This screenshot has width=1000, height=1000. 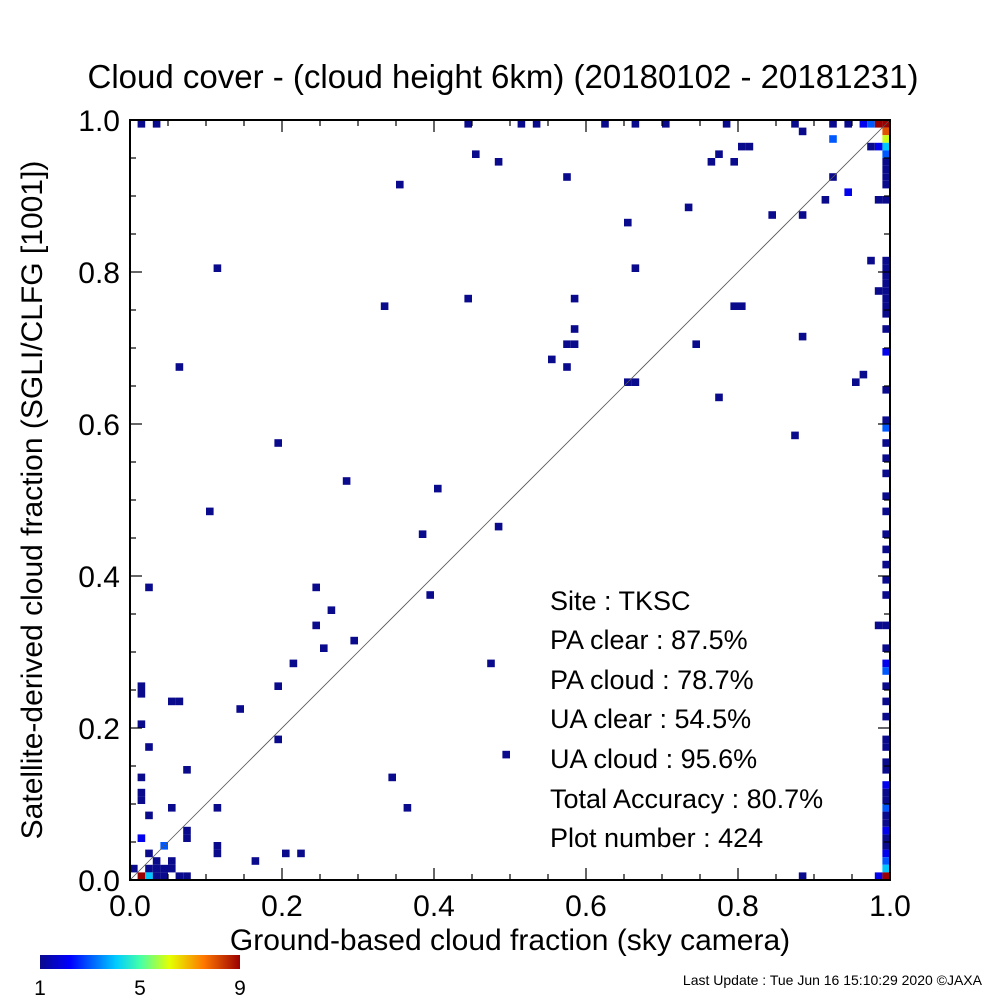 I want to click on colorbar-gradient, so click(x=140, y=962).